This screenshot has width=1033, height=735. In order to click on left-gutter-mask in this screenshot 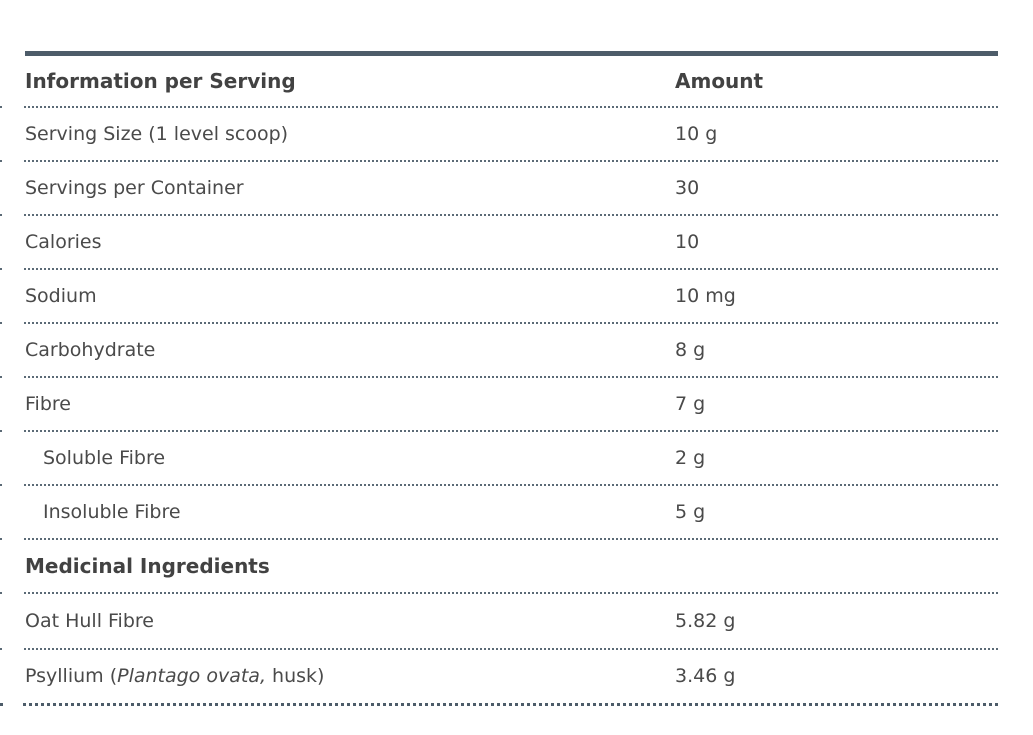, I will do `click(13, 381)`.